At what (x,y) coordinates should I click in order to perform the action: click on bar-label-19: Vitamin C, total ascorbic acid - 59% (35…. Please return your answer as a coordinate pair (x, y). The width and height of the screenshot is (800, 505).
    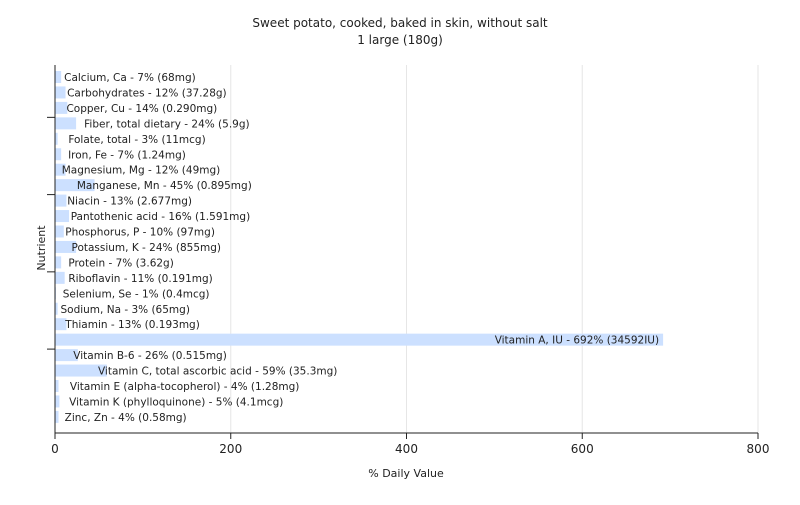
    Looking at the image, I should click on (217, 372).